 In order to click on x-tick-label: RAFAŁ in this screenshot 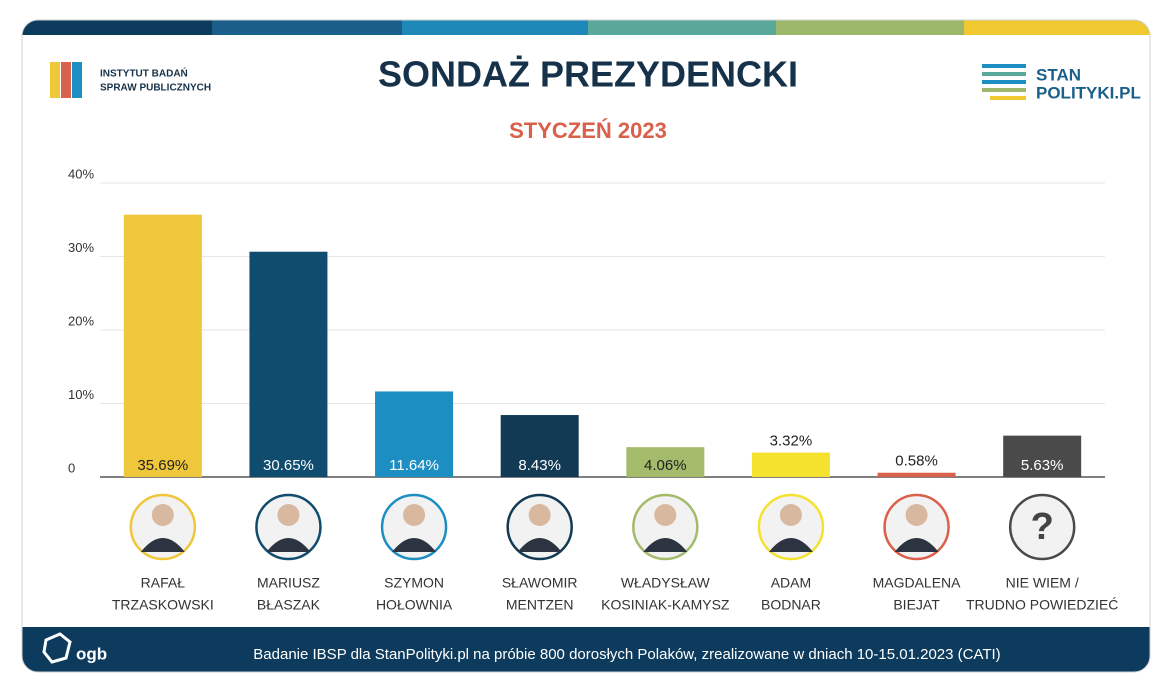, I will do `click(163, 583)`.